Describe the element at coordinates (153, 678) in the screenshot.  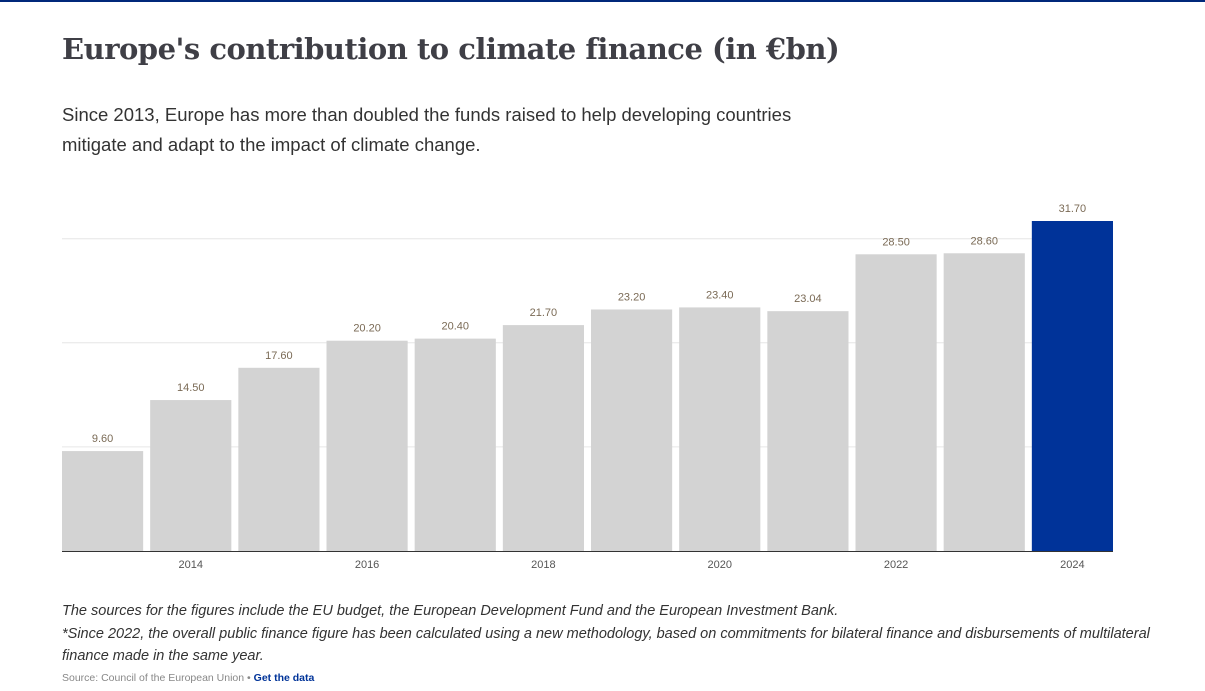
I see `source-text: Source: Council of the European Union` at that location.